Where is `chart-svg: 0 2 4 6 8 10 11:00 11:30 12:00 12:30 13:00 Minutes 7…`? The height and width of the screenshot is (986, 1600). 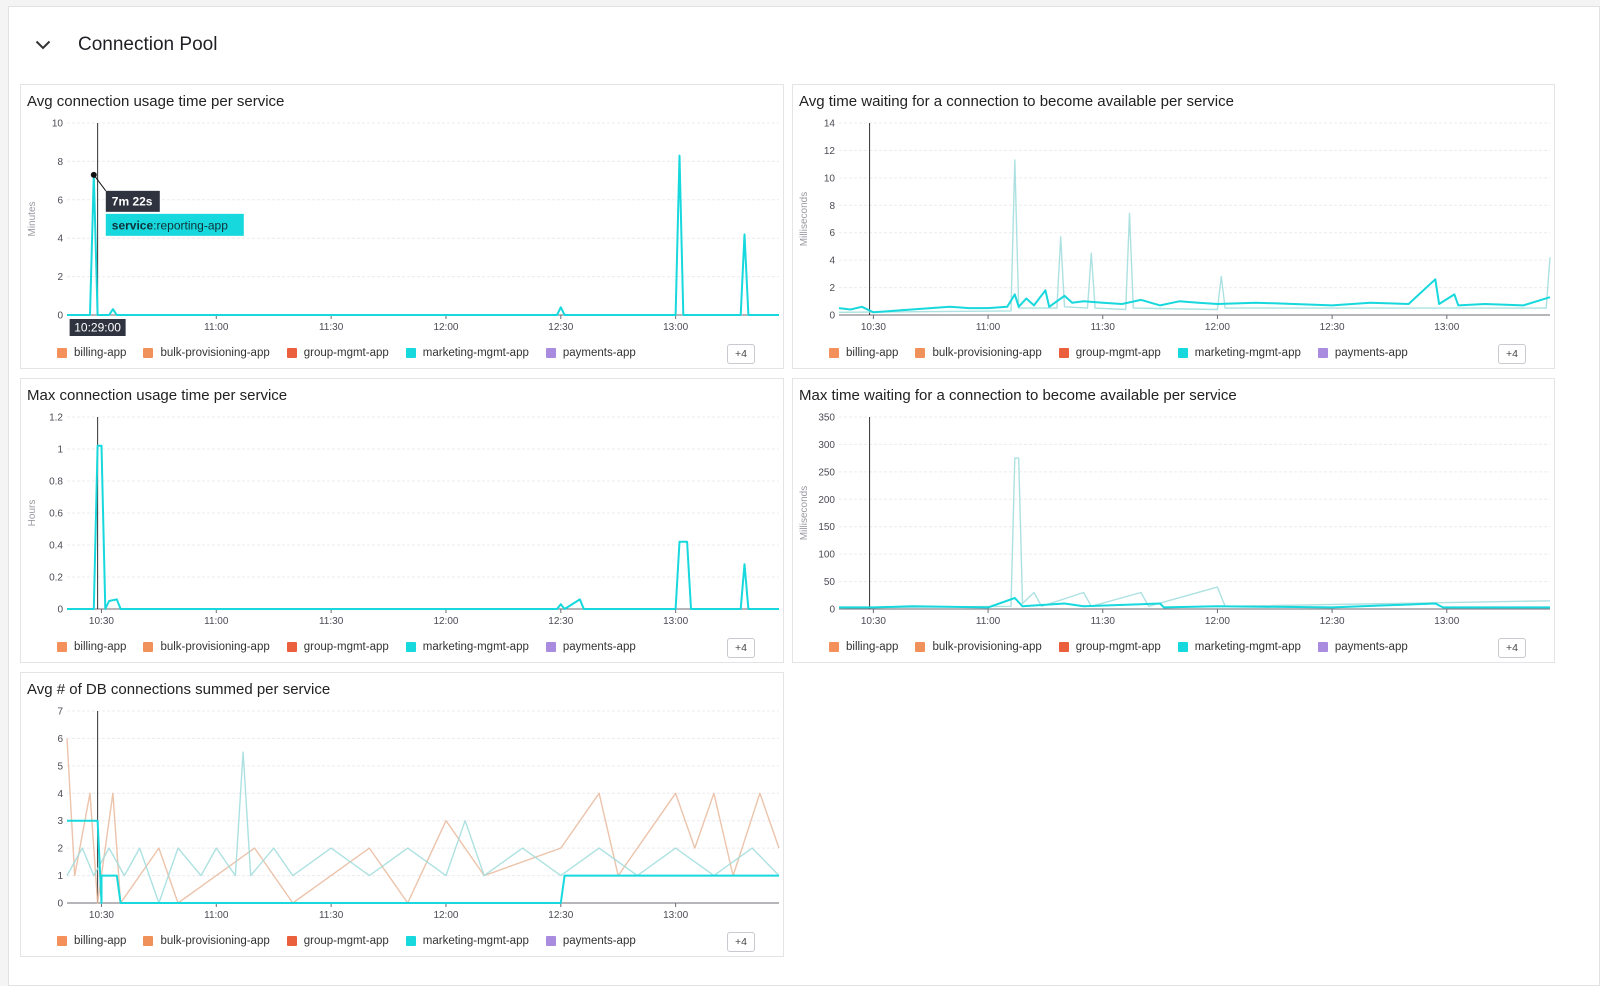 chart-svg: 0 2 4 6 8 10 11:00 11:30 12:00 12:30 13:00 Minutes 7… is located at coordinates (403, 227).